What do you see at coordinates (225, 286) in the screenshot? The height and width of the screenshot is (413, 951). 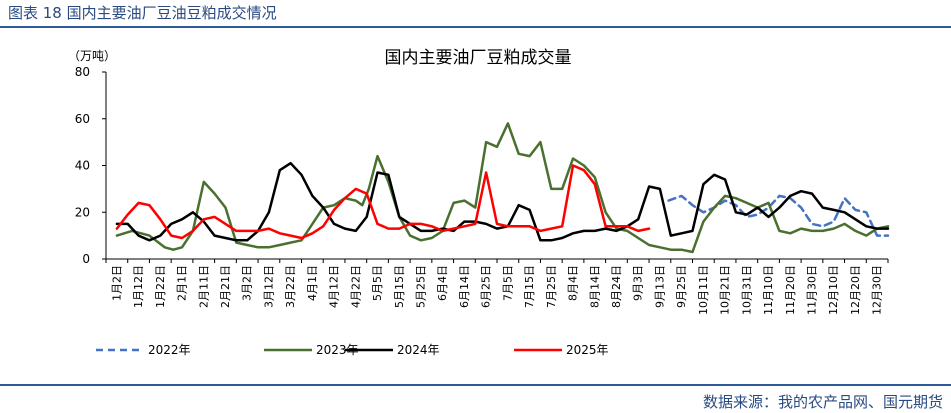 I see `x-tick-label: 2月21日` at bounding box center [225, 286].